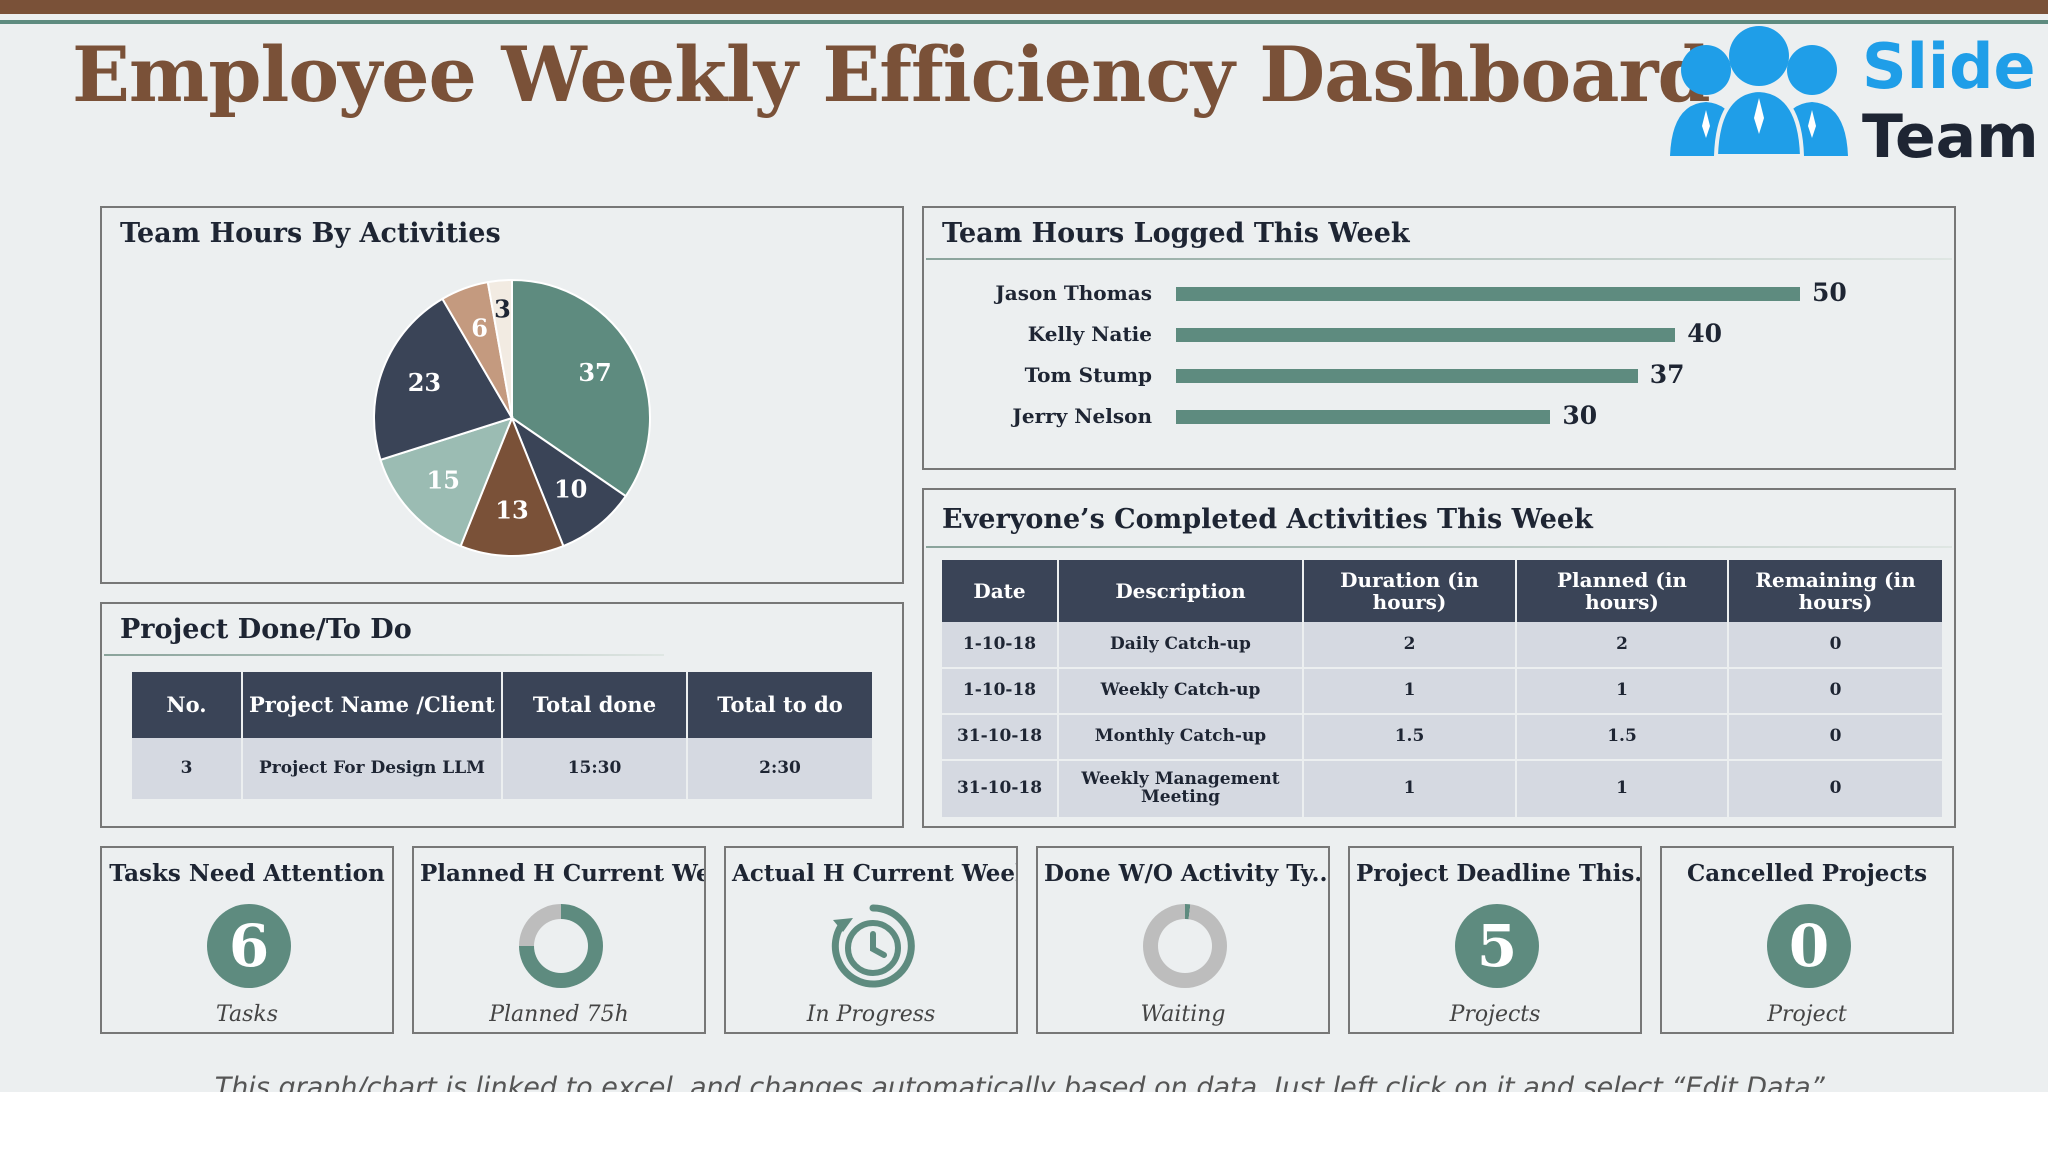  Describe the element at coordinates (249, 946) in the screenshot. I see `kpi-value-badge: 6` at that location.